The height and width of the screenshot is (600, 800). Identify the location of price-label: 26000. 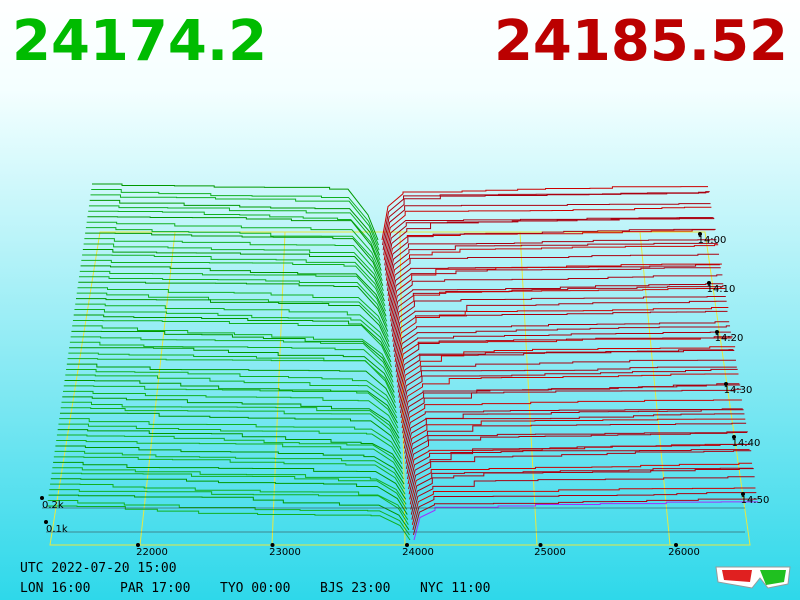
(684, 552).